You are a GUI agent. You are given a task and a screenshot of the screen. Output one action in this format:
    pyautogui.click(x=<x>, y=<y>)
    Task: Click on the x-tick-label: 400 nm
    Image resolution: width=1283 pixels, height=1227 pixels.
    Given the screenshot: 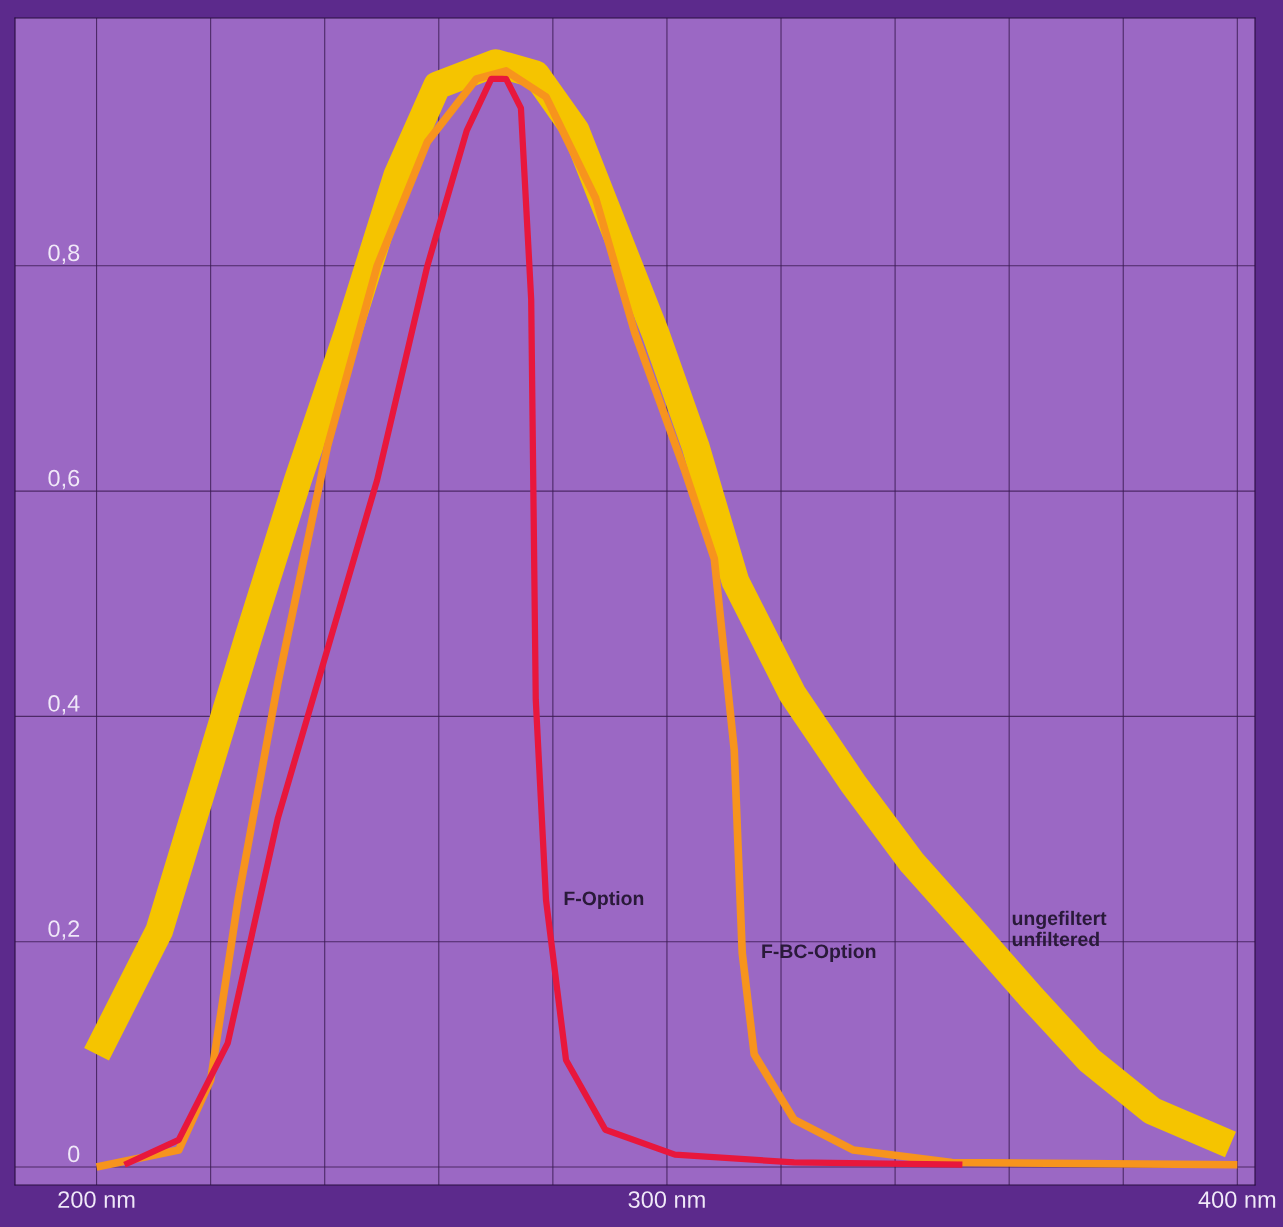 What is the action you would take?
    pyautogui.click(x=1237, y=1199)
    